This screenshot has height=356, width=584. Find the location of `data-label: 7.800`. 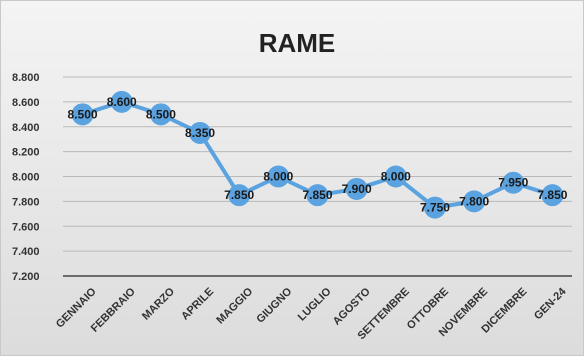

data-label: 7.800 is located at coordinates (474, 201).